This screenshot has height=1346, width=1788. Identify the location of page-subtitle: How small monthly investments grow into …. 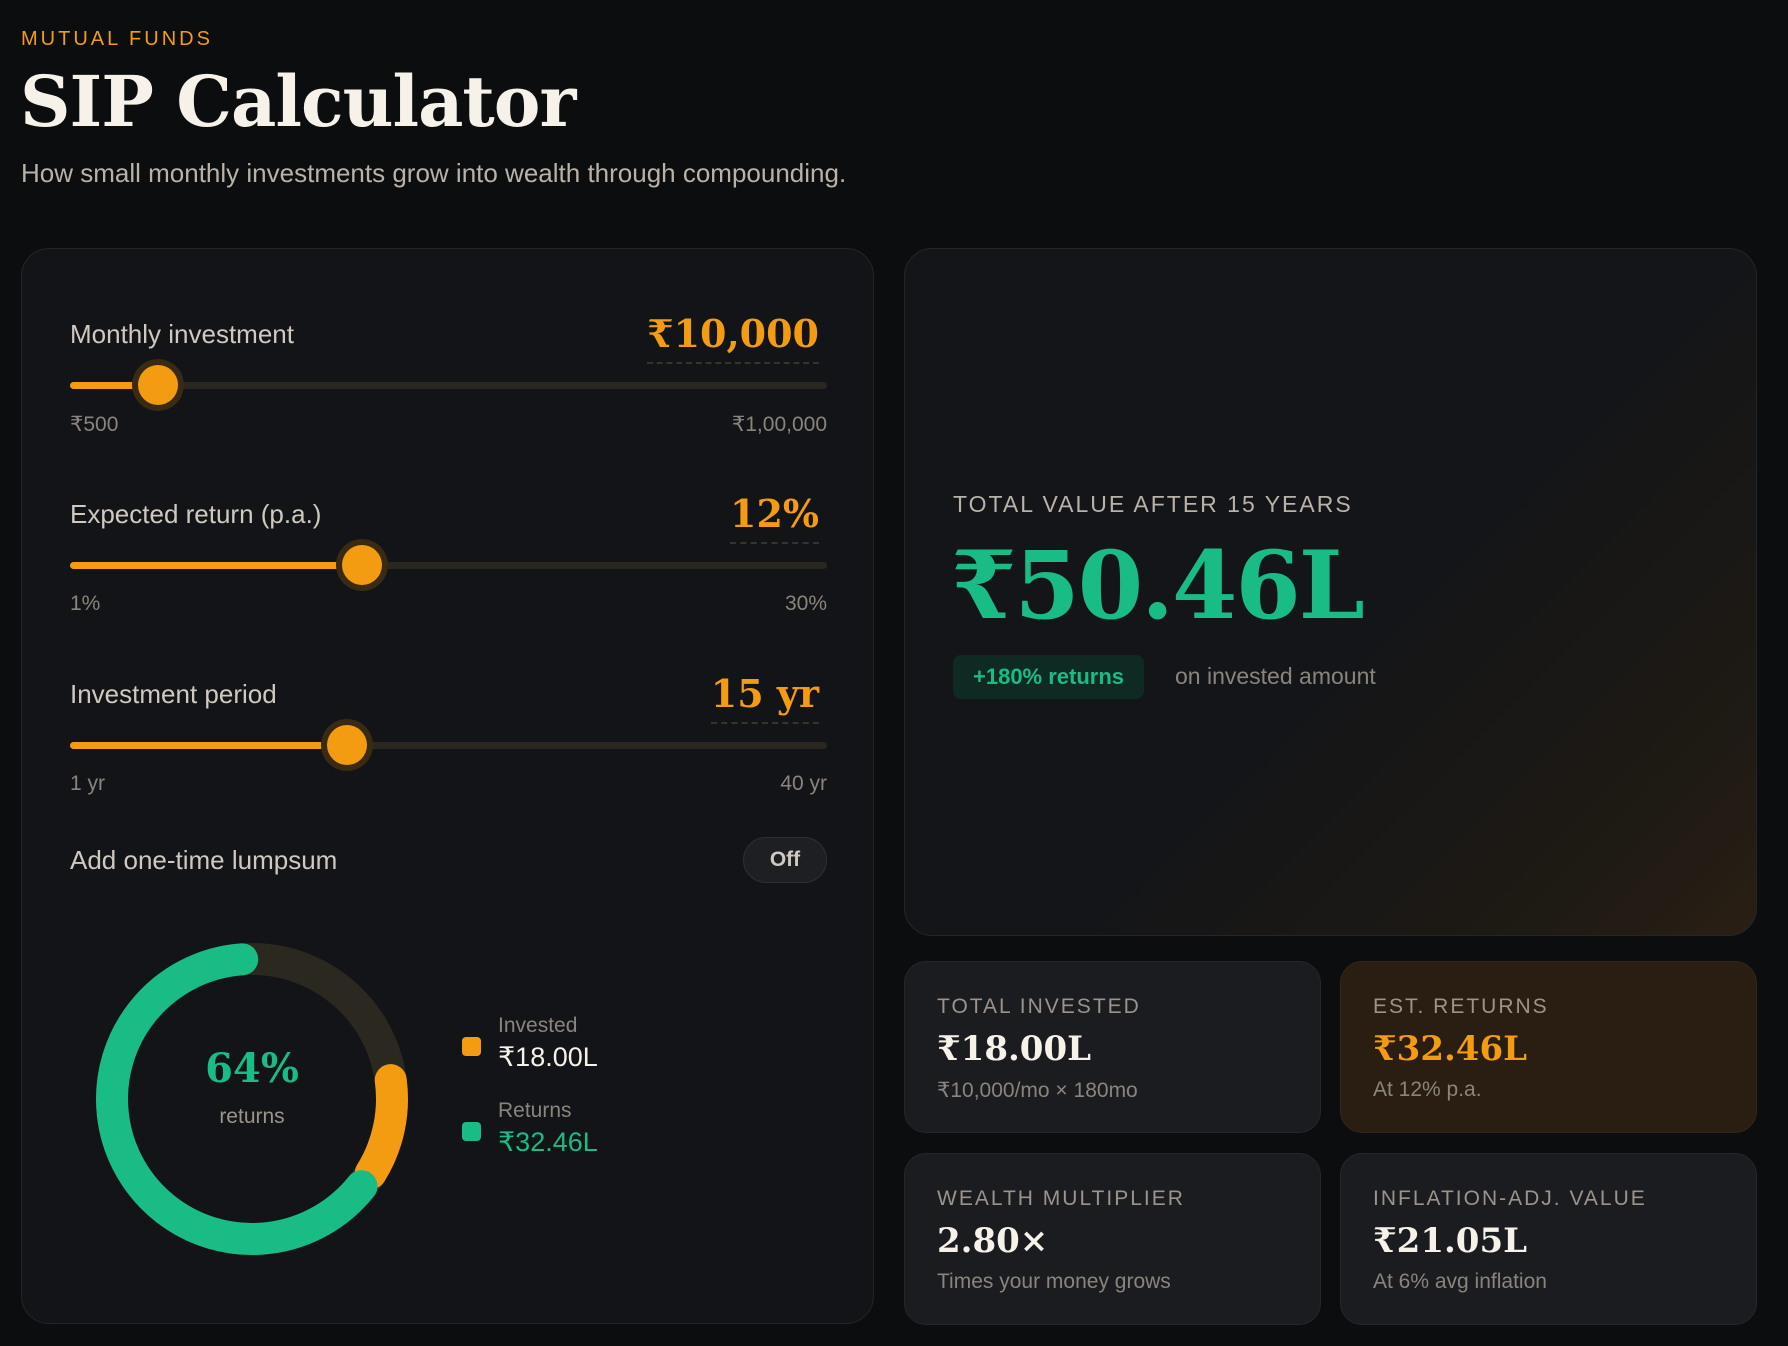
(434, 173).